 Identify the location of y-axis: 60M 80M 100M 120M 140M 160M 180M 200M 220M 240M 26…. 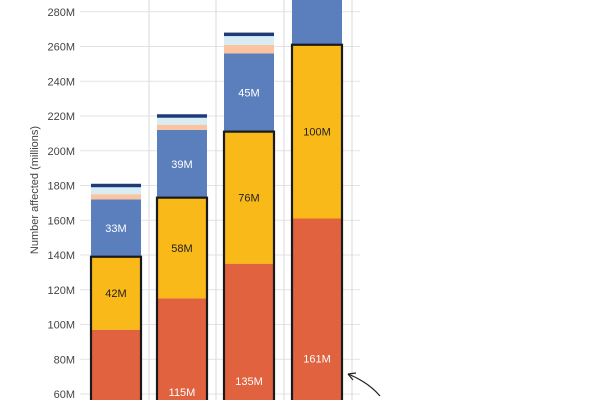
(61, 203).